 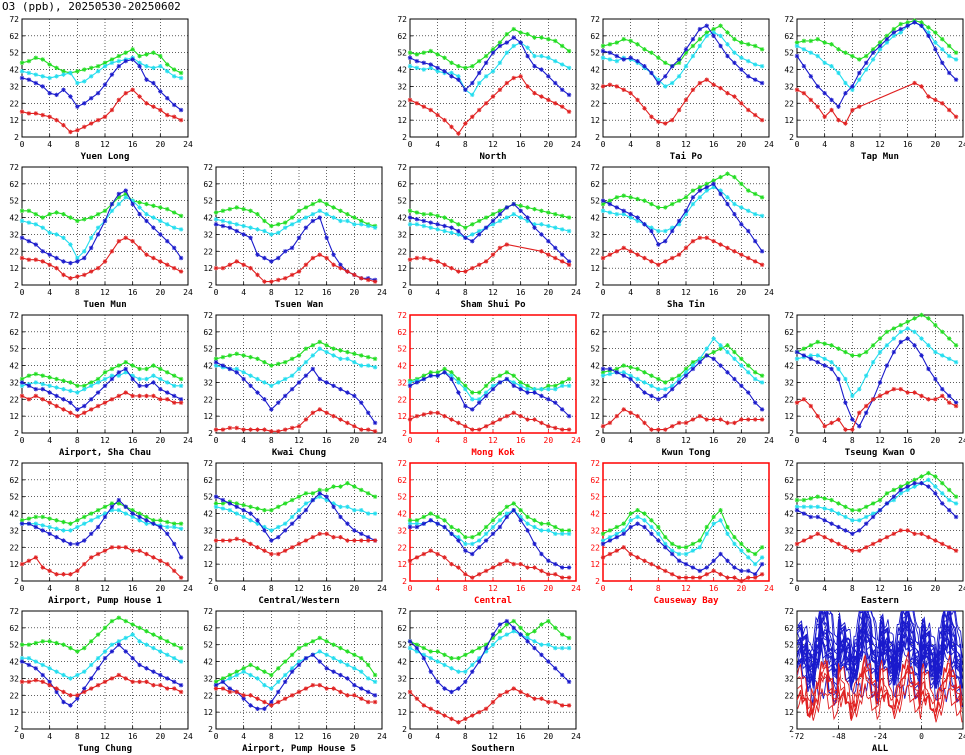 What do you see at coordinates (105, 226) in the screenshot?
I see `panel-frame` at bounding box center [105, 226].